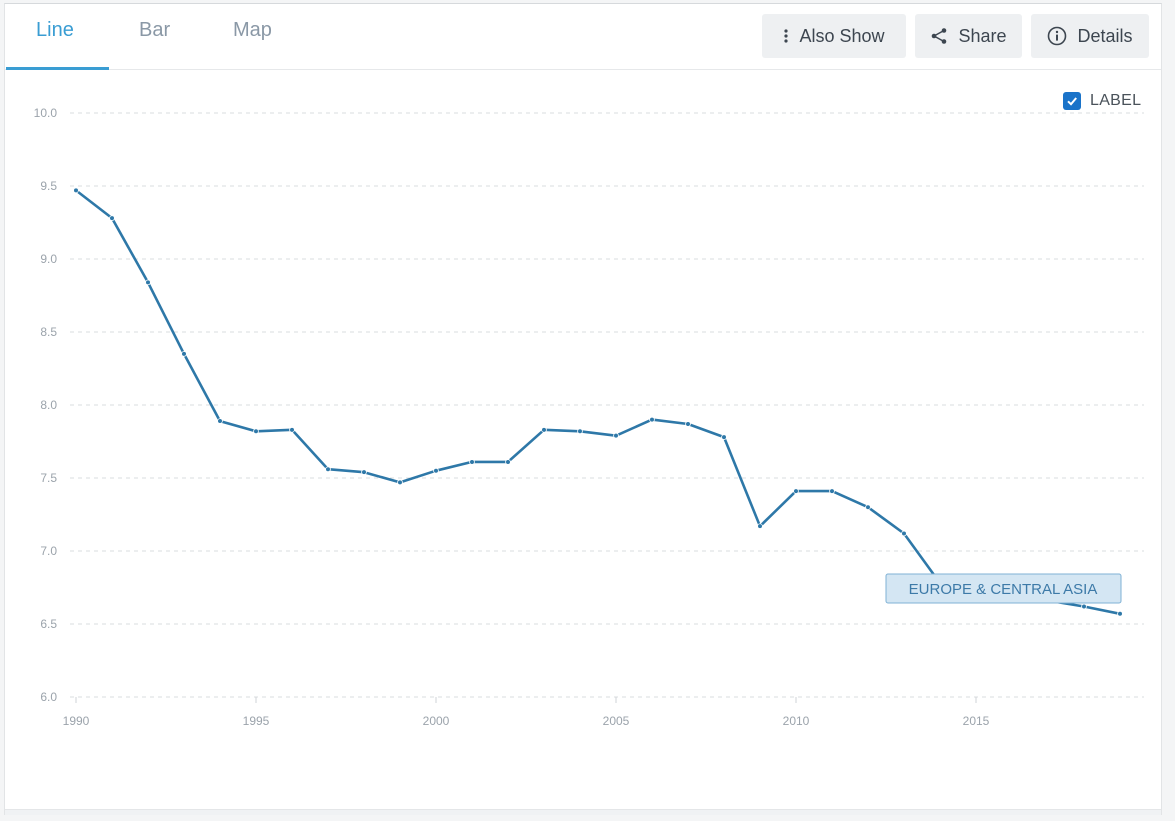 This screenshot has height=821, width=1175. What do you see at coordinates (55, 30) in the screenshot?
I see `tab-line: Line` at bounding box center [55, 30].